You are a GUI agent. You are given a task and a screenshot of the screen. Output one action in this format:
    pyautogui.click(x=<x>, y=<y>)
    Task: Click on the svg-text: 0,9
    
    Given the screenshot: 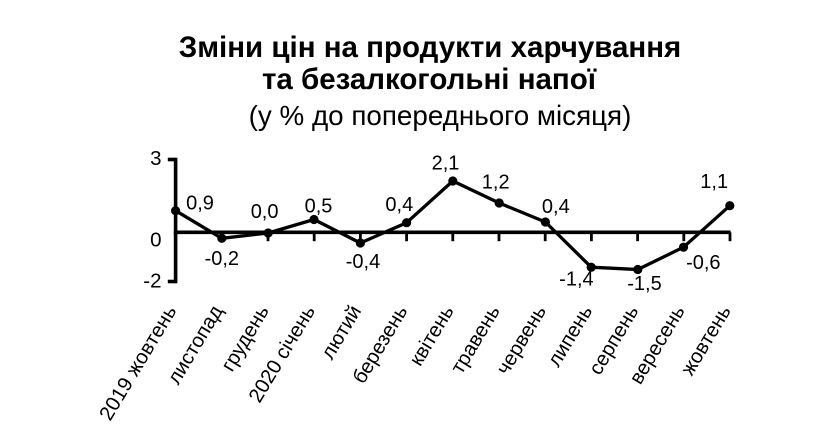 What is the action you would take?
    pyautogui.click(x=200, y=203)
    